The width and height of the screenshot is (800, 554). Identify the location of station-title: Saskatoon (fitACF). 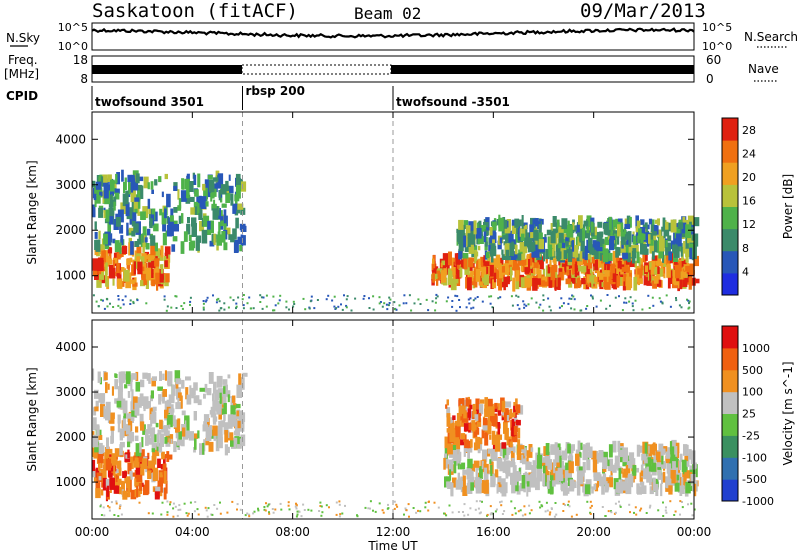
(195, 11).